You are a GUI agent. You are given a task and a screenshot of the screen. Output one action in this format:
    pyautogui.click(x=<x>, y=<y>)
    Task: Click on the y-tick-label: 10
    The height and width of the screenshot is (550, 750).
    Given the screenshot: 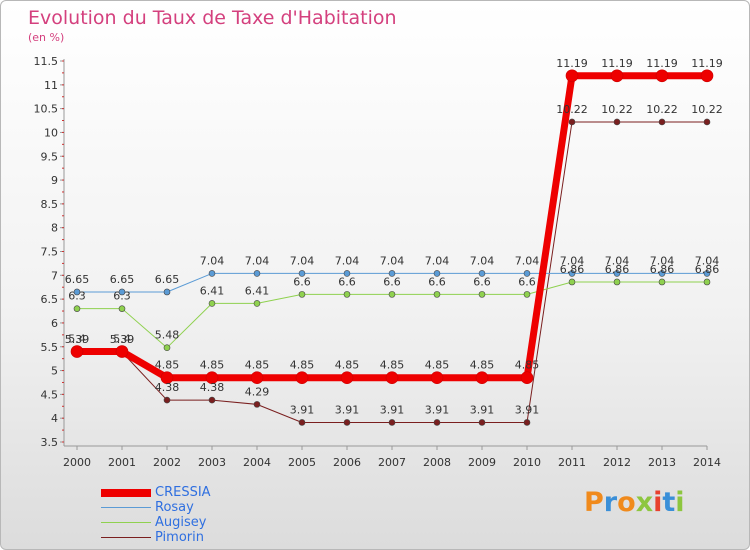 What is the action you would take?
    pyautogui.click(x=51, y=132)
    